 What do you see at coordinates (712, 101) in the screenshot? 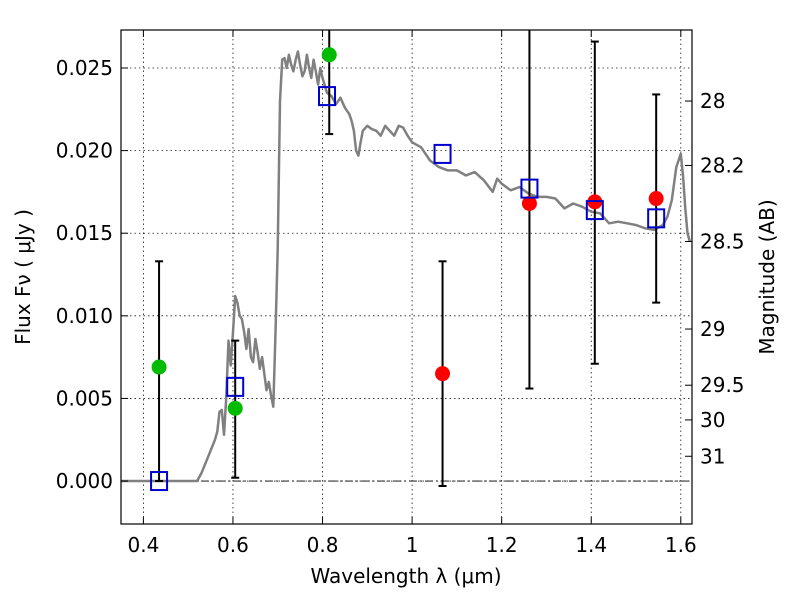
I see `right-y-tick-label: 28` at bounding box center [712, 101].